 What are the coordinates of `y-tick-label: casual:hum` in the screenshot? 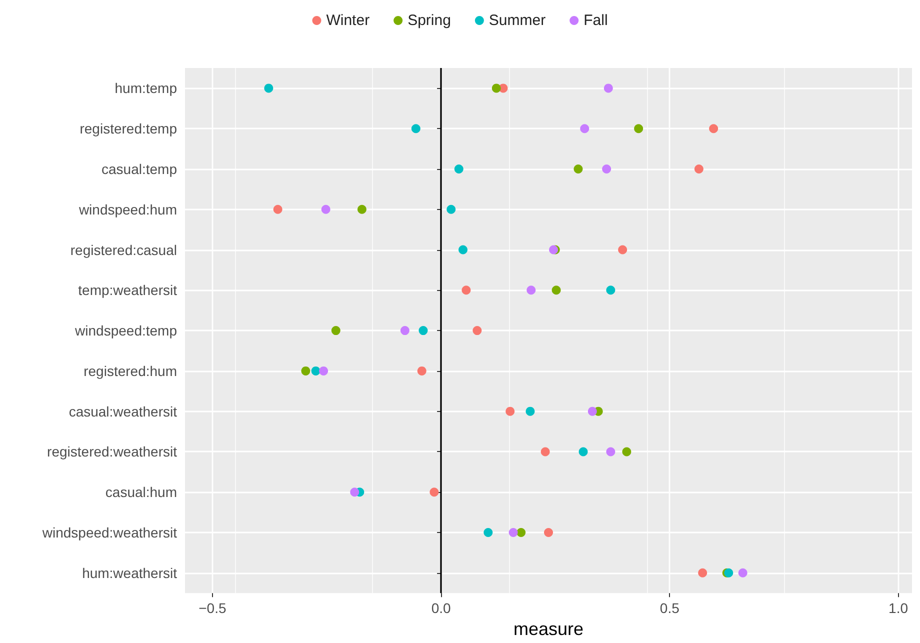 It's located at (141, 492).